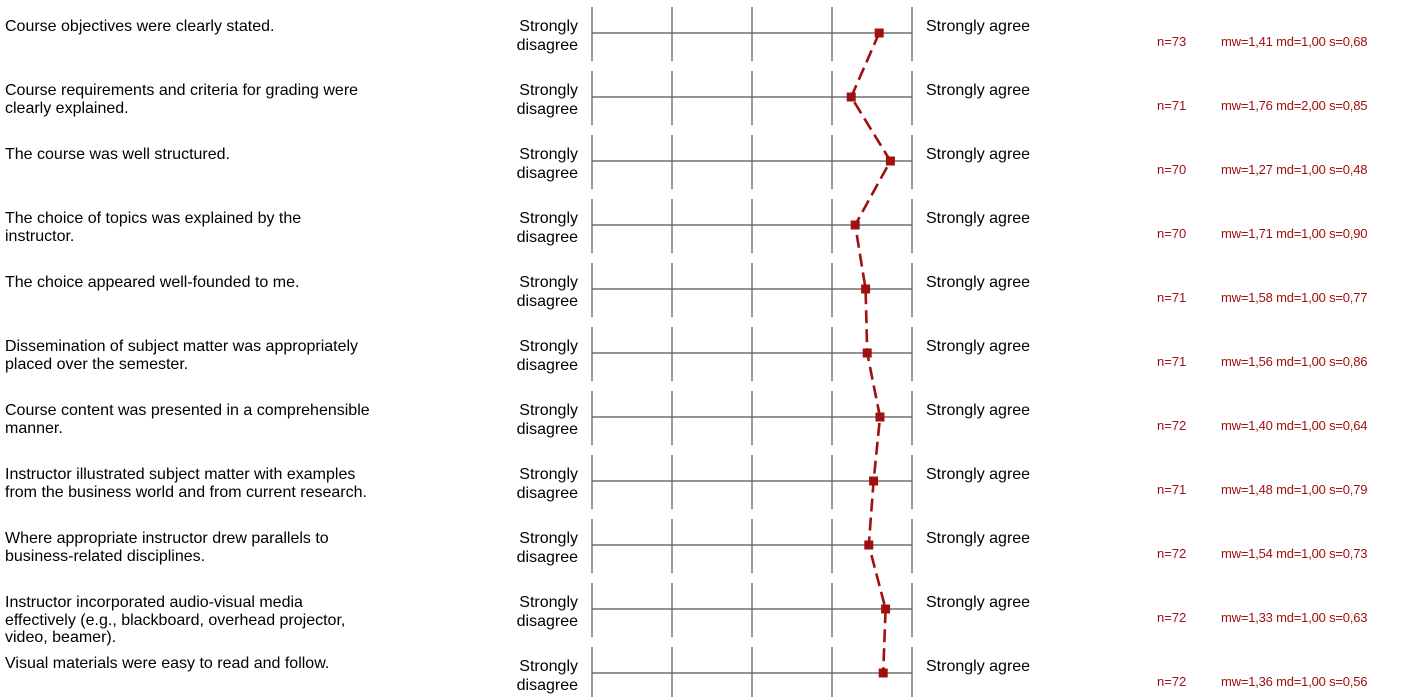  I want to click on statistics-text: mw=1,36 md=1,00 s=0,56, so click(1294, 681).